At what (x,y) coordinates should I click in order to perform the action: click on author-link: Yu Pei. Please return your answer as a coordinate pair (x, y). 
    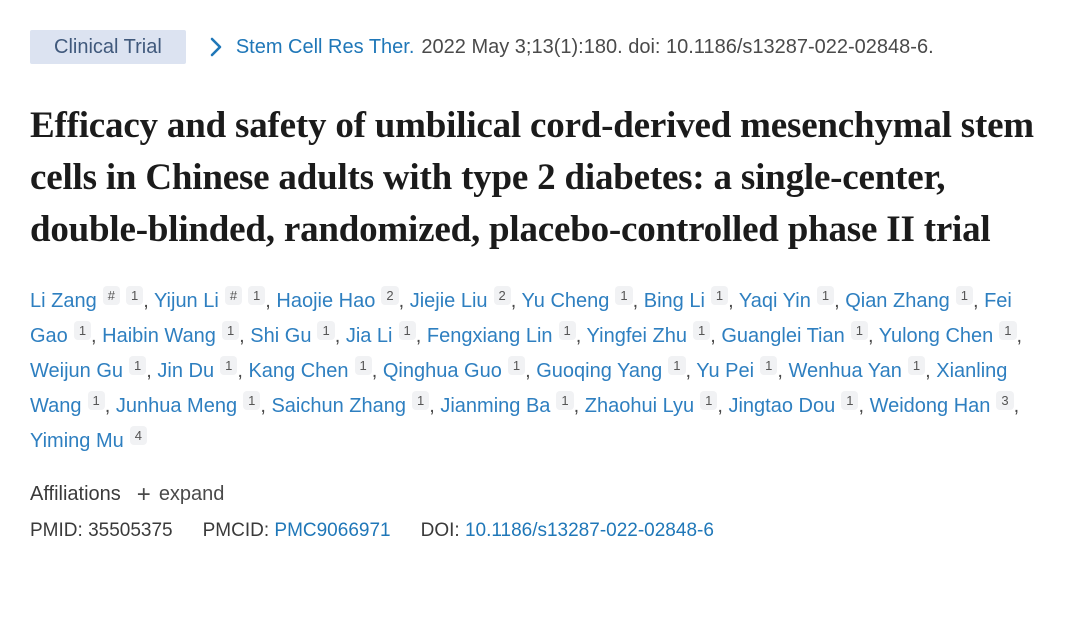
    Looking at the image, I should click on (725, 371).